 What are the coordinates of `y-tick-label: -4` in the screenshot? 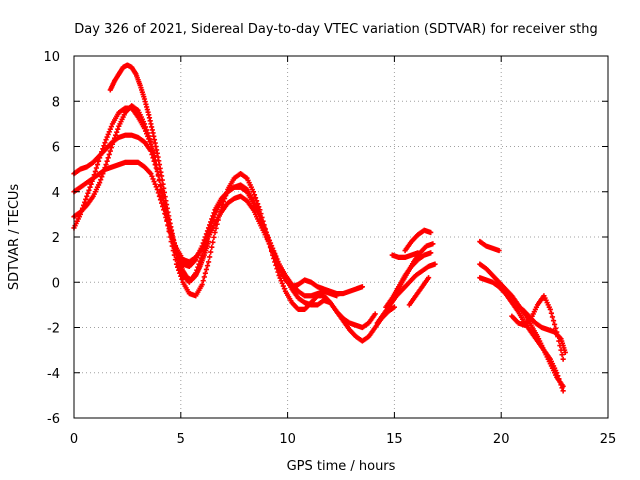 It's located at (53, 374).